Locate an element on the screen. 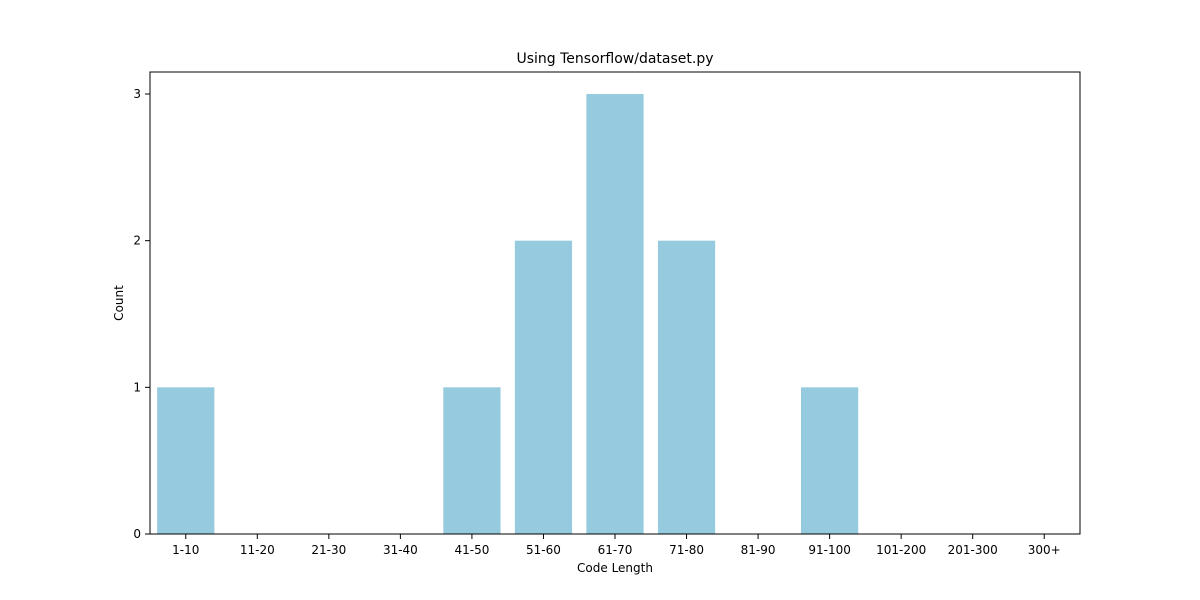  x-tick-label: 101-200 is located at coordinates (901, 550).